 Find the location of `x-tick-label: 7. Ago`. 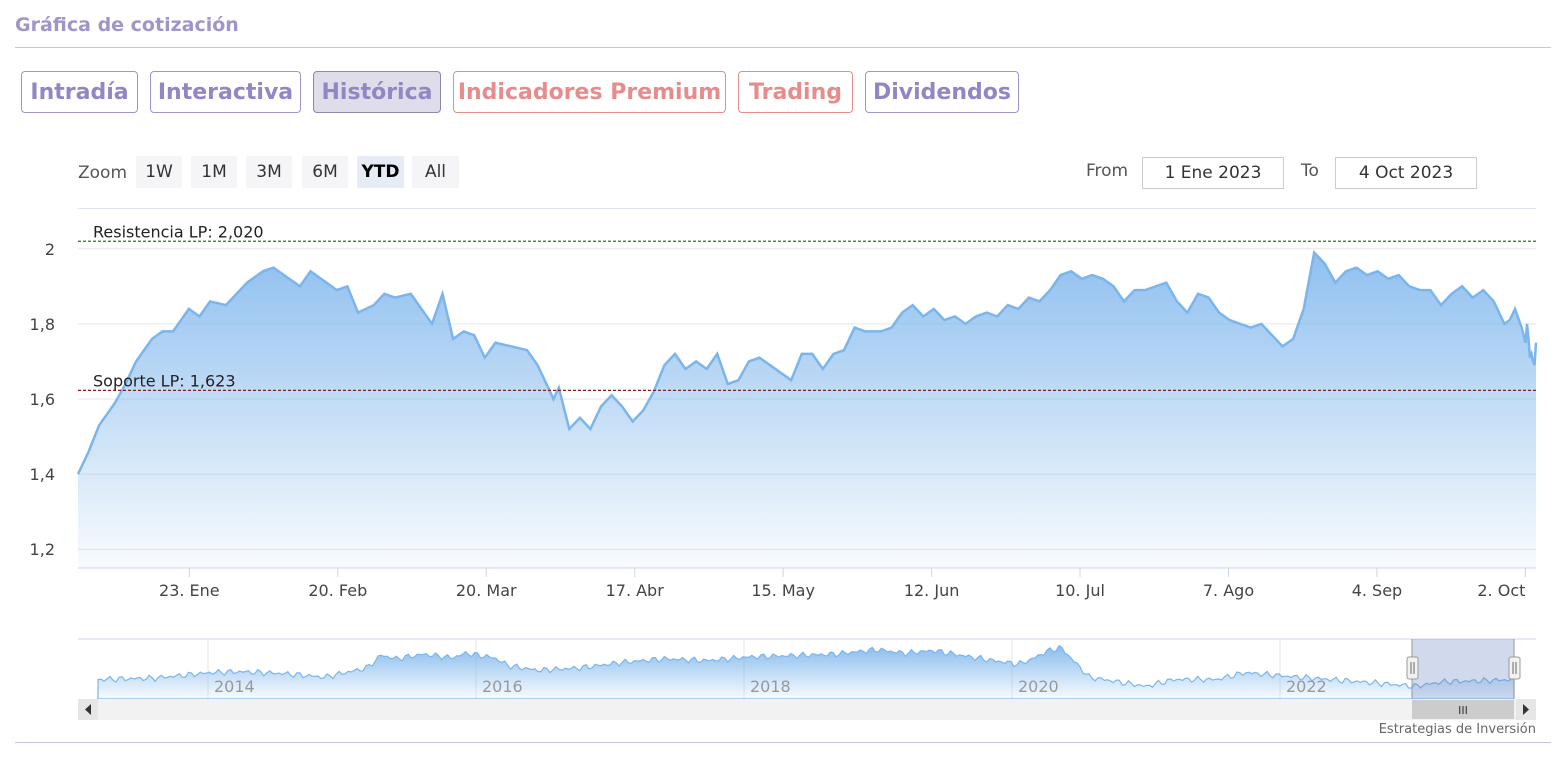

x-tick-label: 7. Ago is located at coordinates (1228, 590).